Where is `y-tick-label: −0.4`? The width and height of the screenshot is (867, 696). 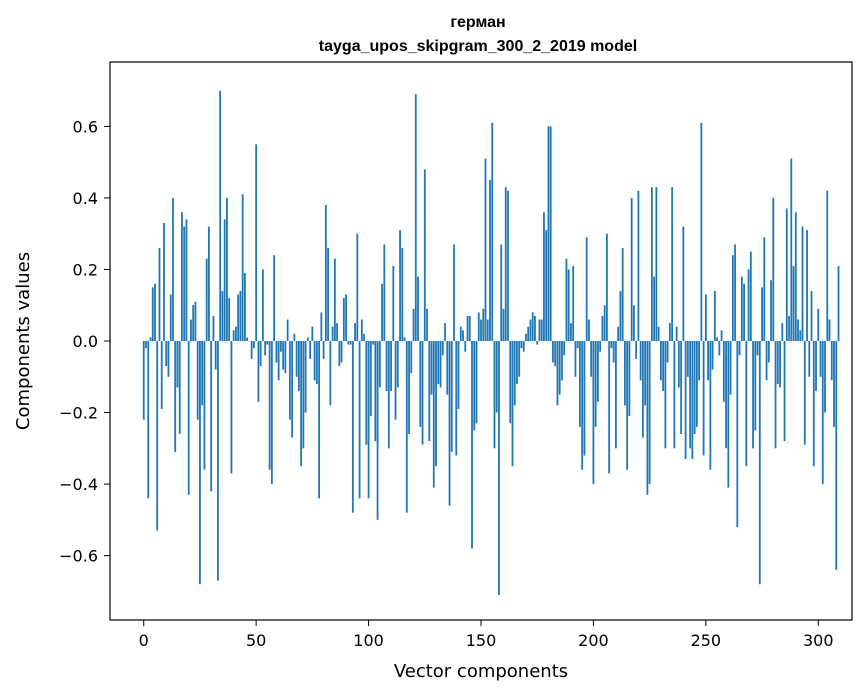 y-tick-label: −0.4 is located at coordinates (78, 484).